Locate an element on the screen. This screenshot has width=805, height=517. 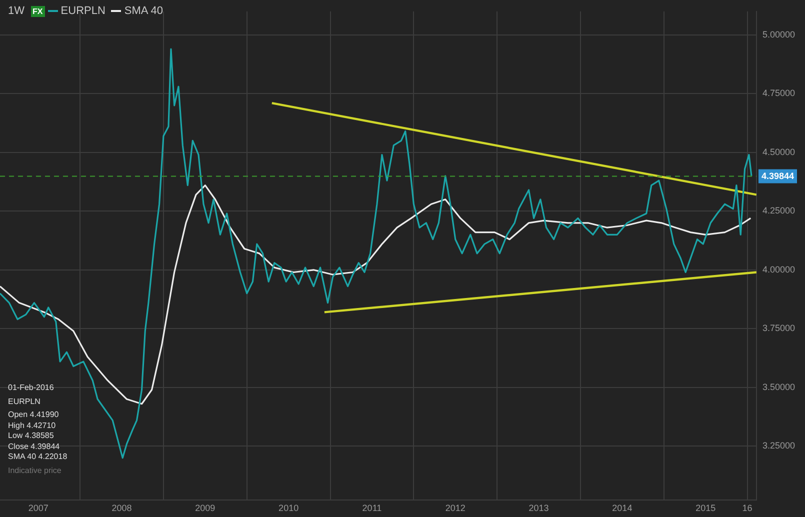
x-tick-label: 2009 is located at coordinates (205, 508).